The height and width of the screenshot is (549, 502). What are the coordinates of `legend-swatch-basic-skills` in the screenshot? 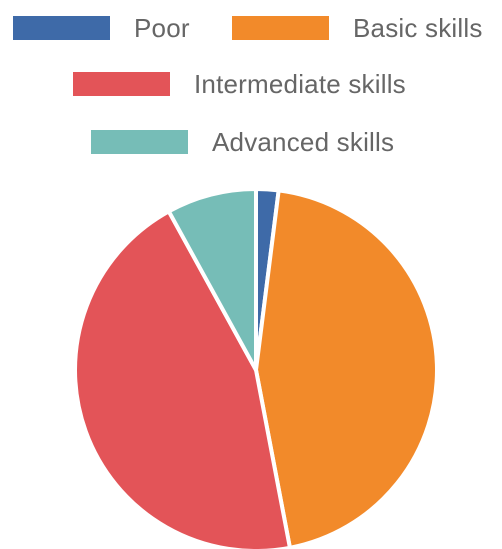 It's located at (280, 28).